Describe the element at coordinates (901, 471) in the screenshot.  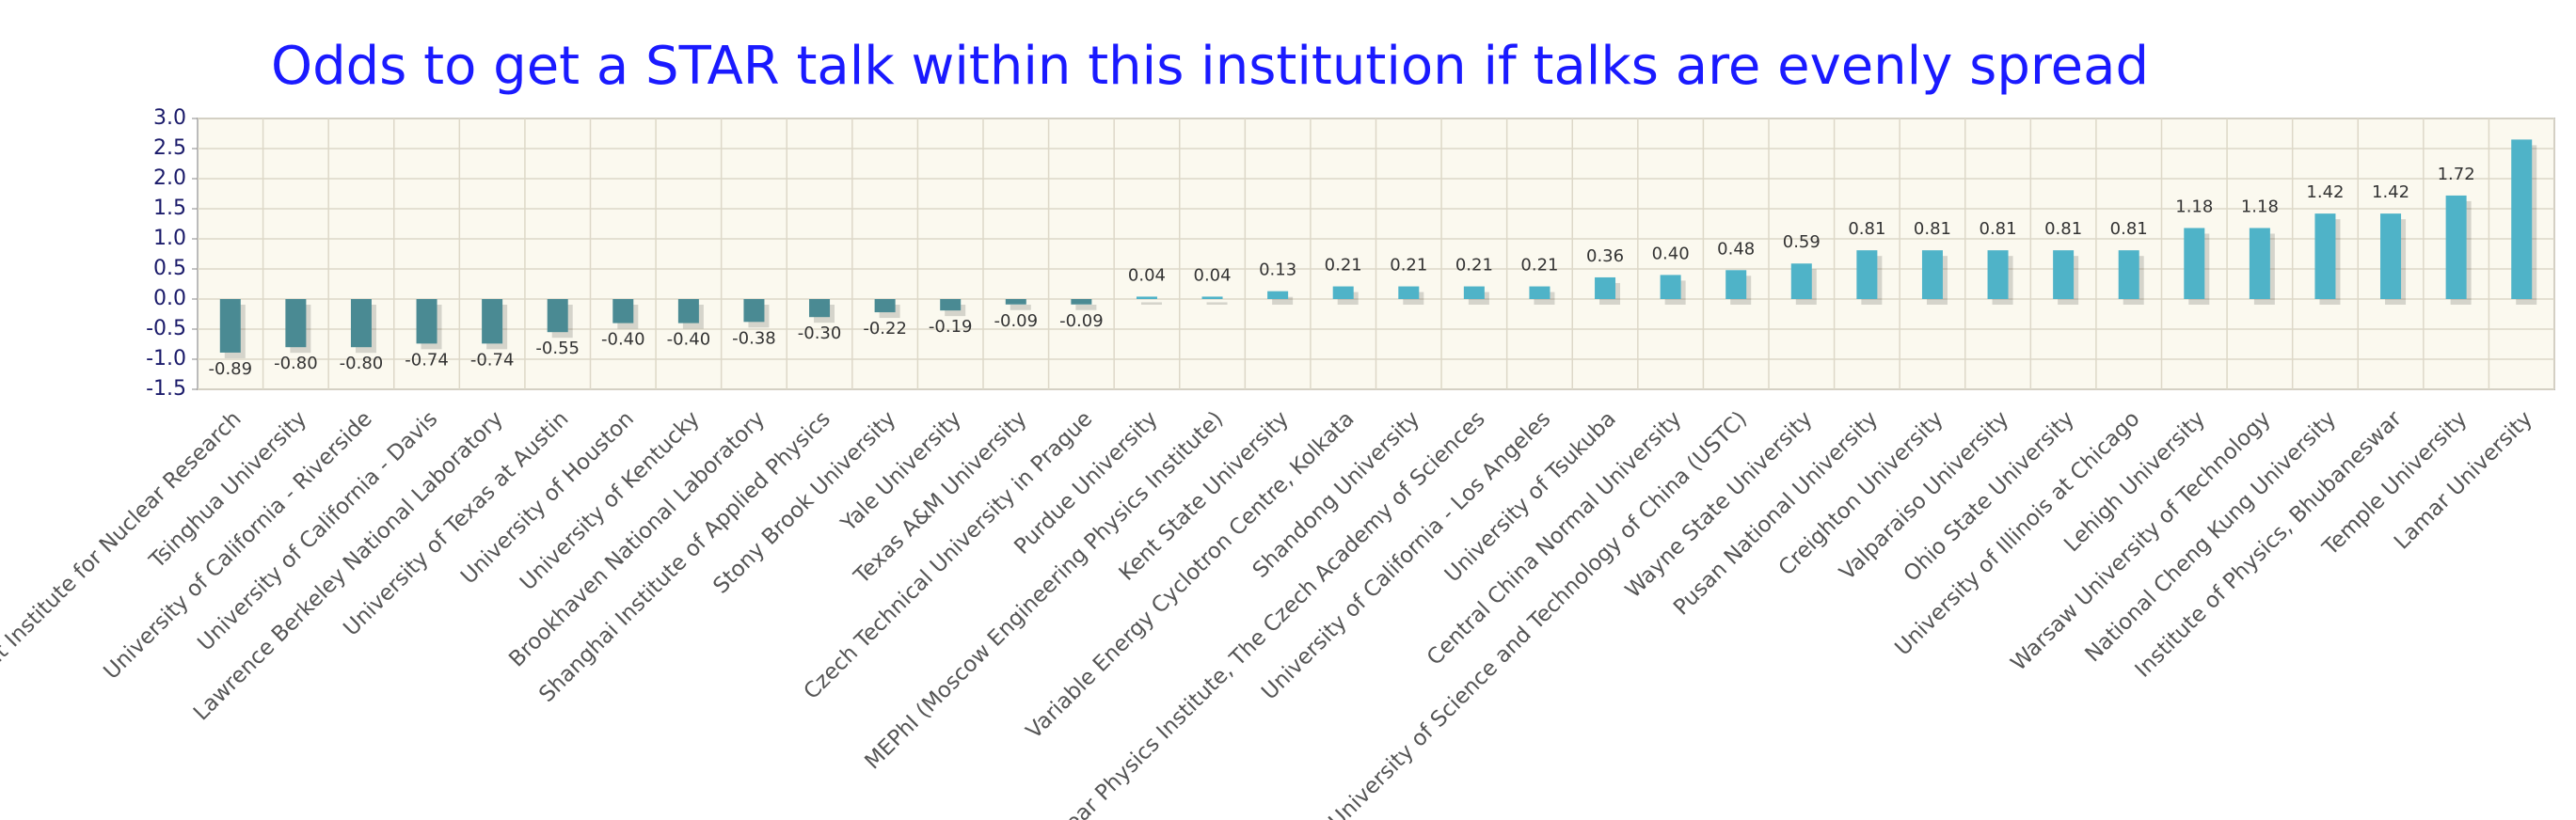
I see `x-tick-label: Yale University` at that location.